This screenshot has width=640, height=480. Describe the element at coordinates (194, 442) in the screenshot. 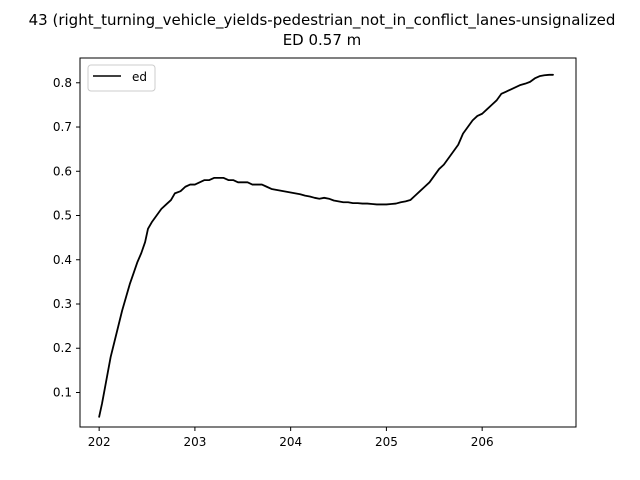

I see `x-tick-label: 203` at that location.